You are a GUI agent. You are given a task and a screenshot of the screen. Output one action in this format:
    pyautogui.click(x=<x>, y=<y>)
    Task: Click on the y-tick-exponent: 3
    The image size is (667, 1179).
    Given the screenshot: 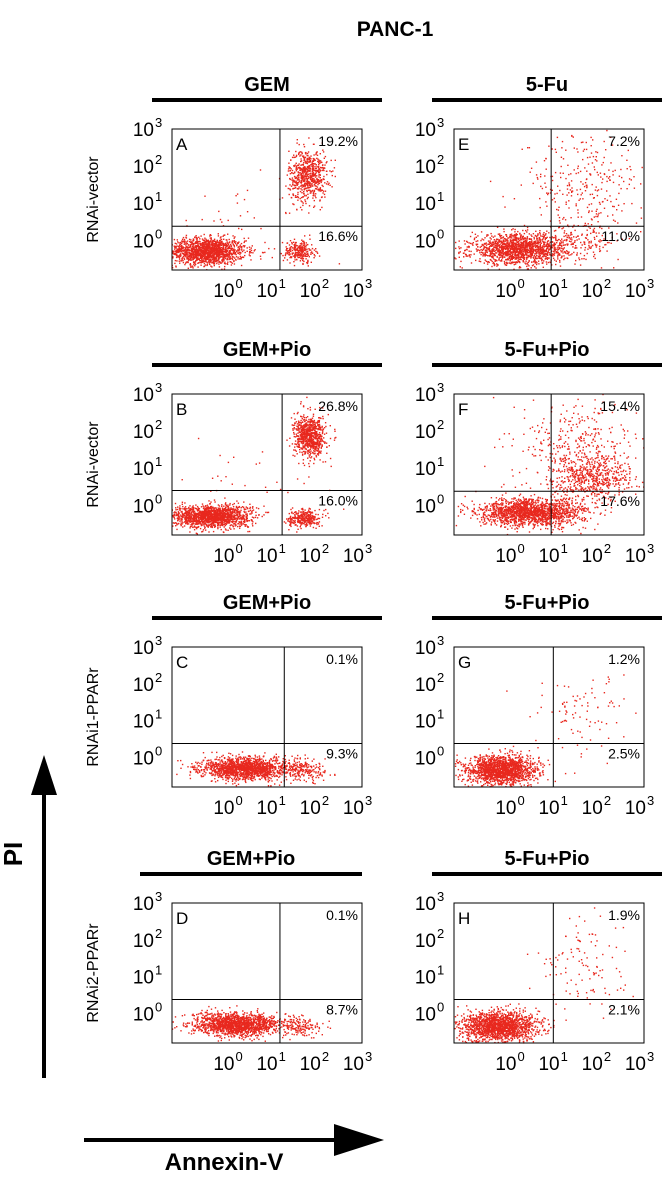 What is the action you would take?
    pyautogui.click(x=440, y=122)
    